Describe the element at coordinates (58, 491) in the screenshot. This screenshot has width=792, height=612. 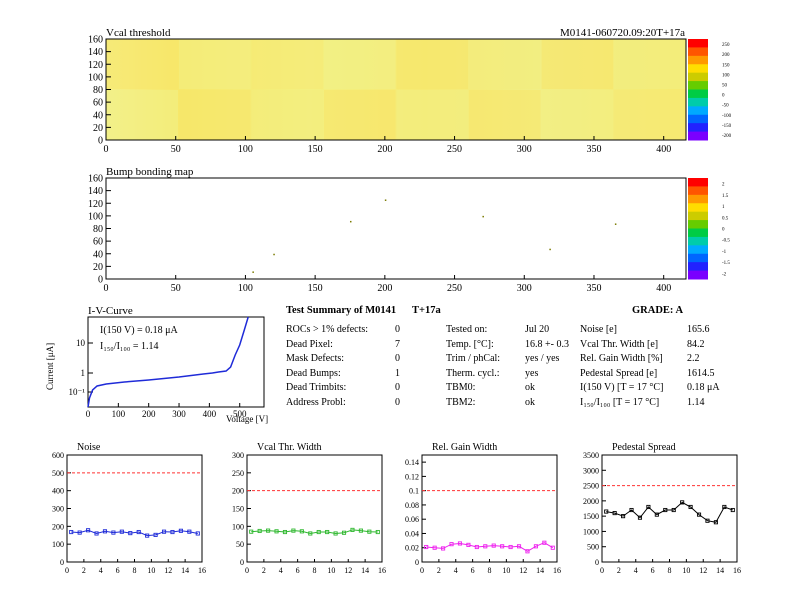
I see `y-tick-label: 400` at that location.